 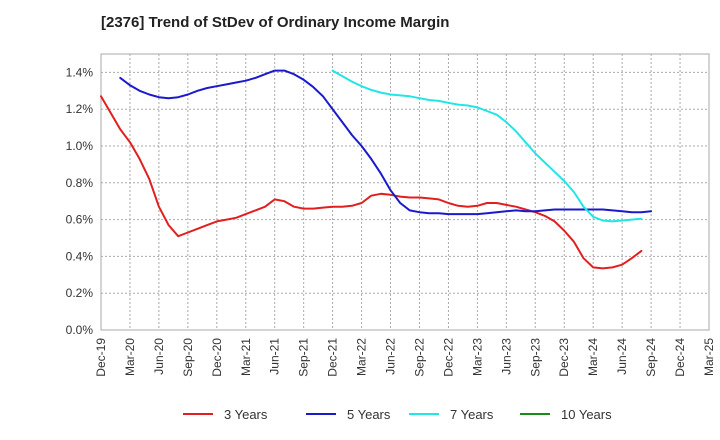 What do you see at coordinates (680, 357) in the screenshot?
I see `x-tick-label: Dec-24` at bounding box center [680, 357].